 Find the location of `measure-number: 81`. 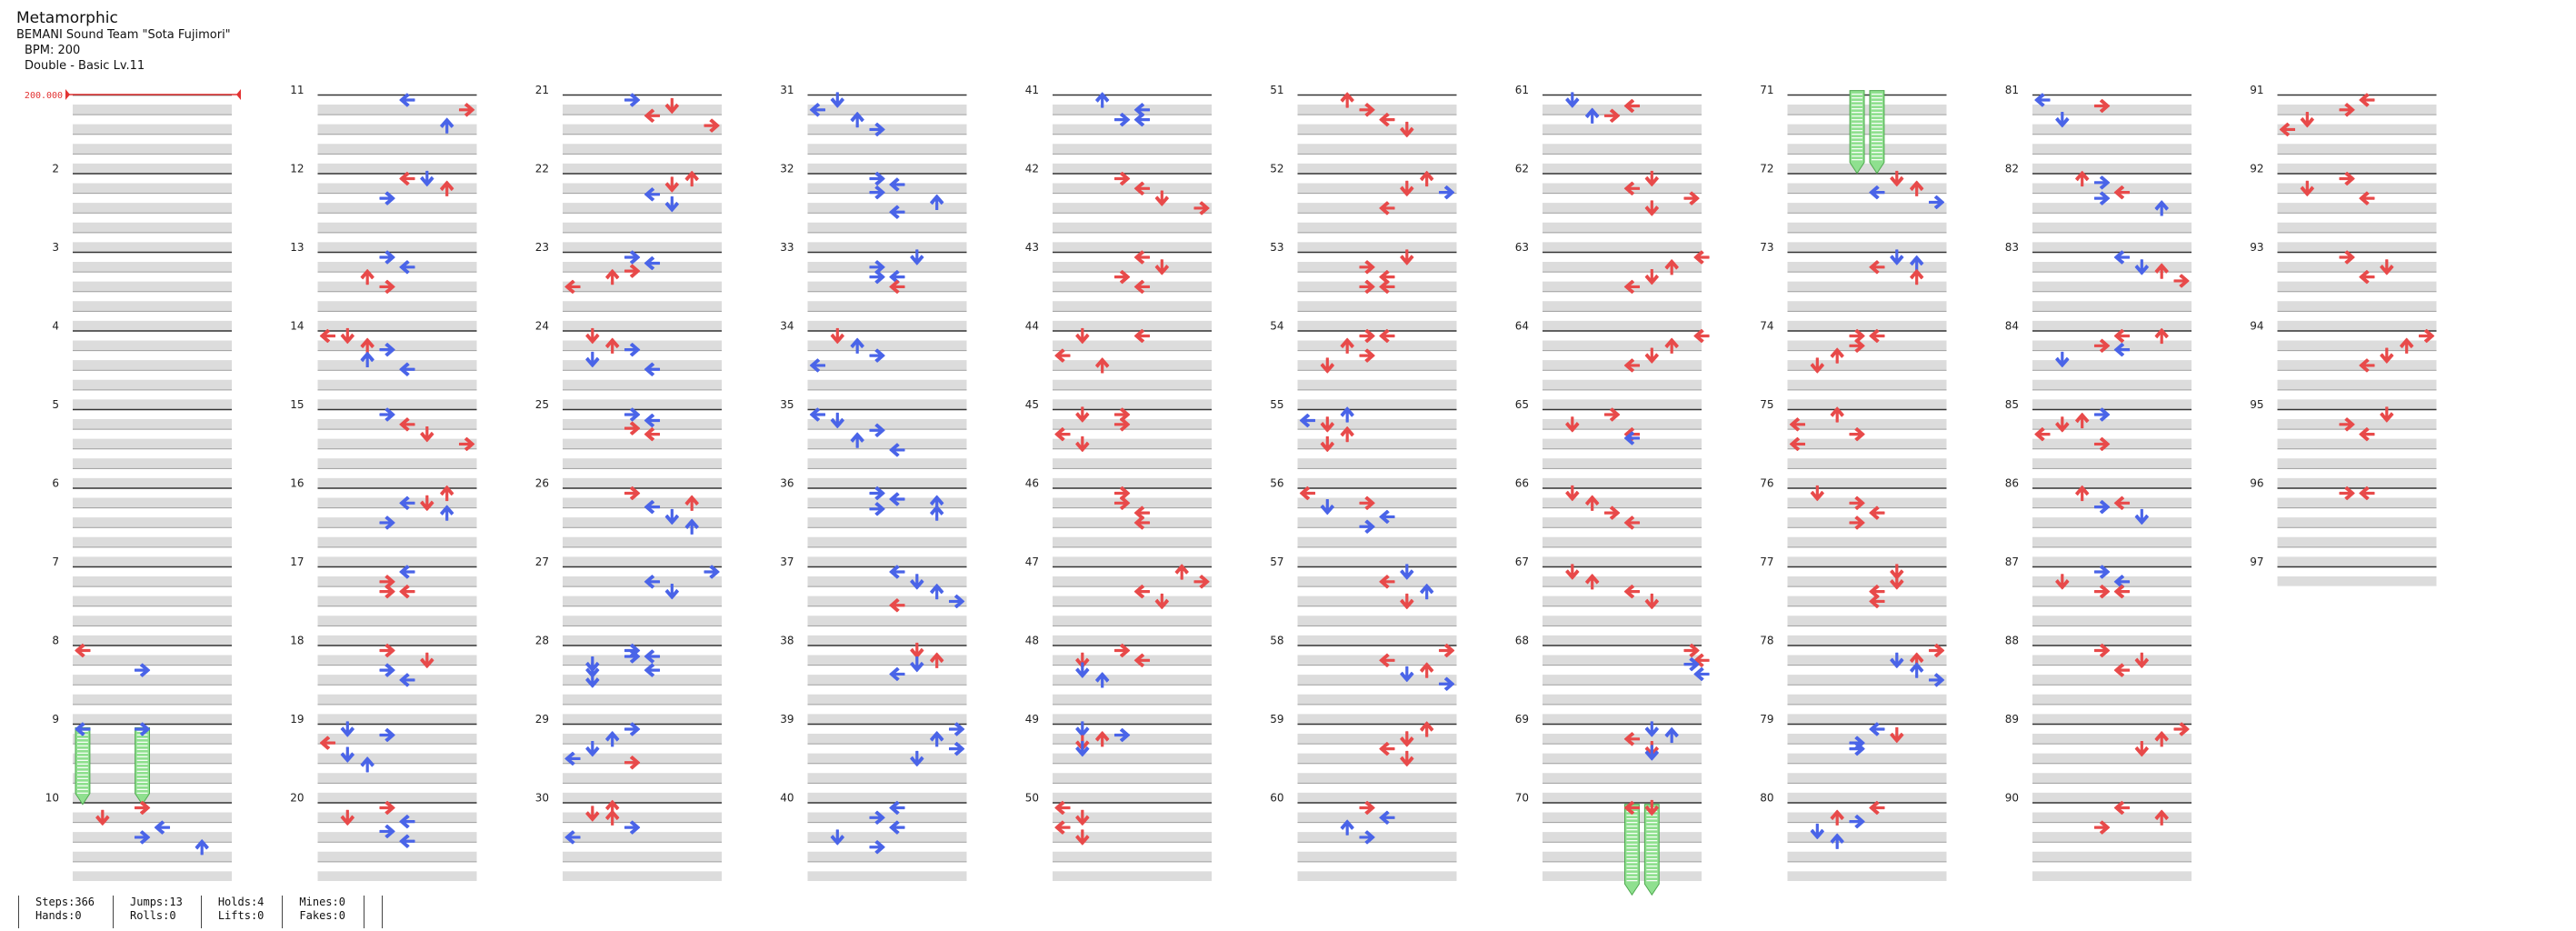

measure-number: 81 is located at coordinates (2012, 90).